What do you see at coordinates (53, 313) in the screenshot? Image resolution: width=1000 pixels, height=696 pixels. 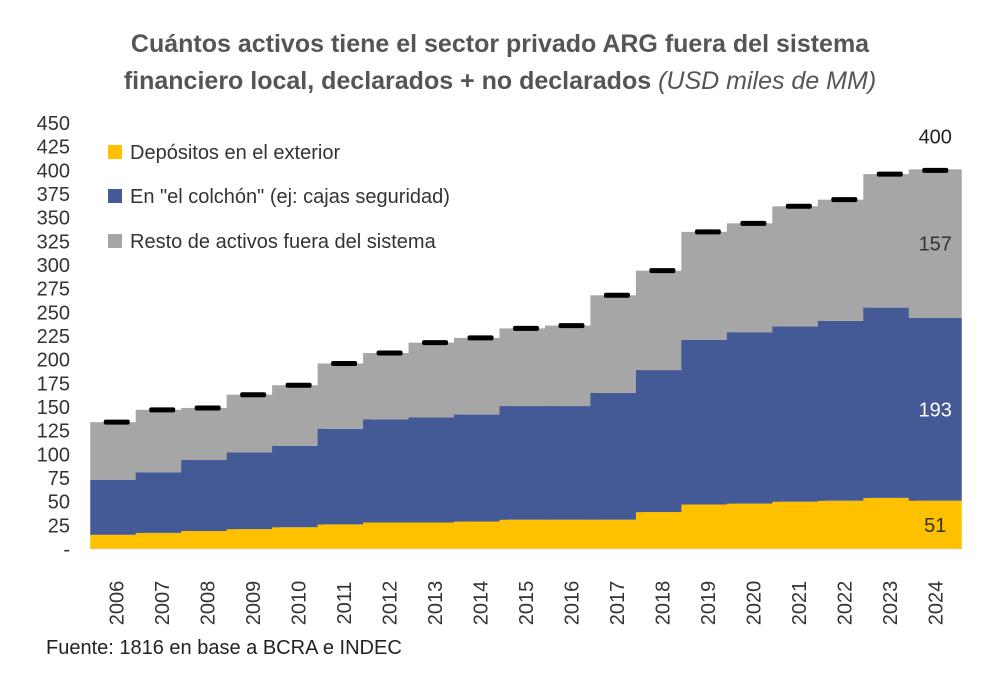 I see `y-tick-label: 250` at bounding box center [53, 313].